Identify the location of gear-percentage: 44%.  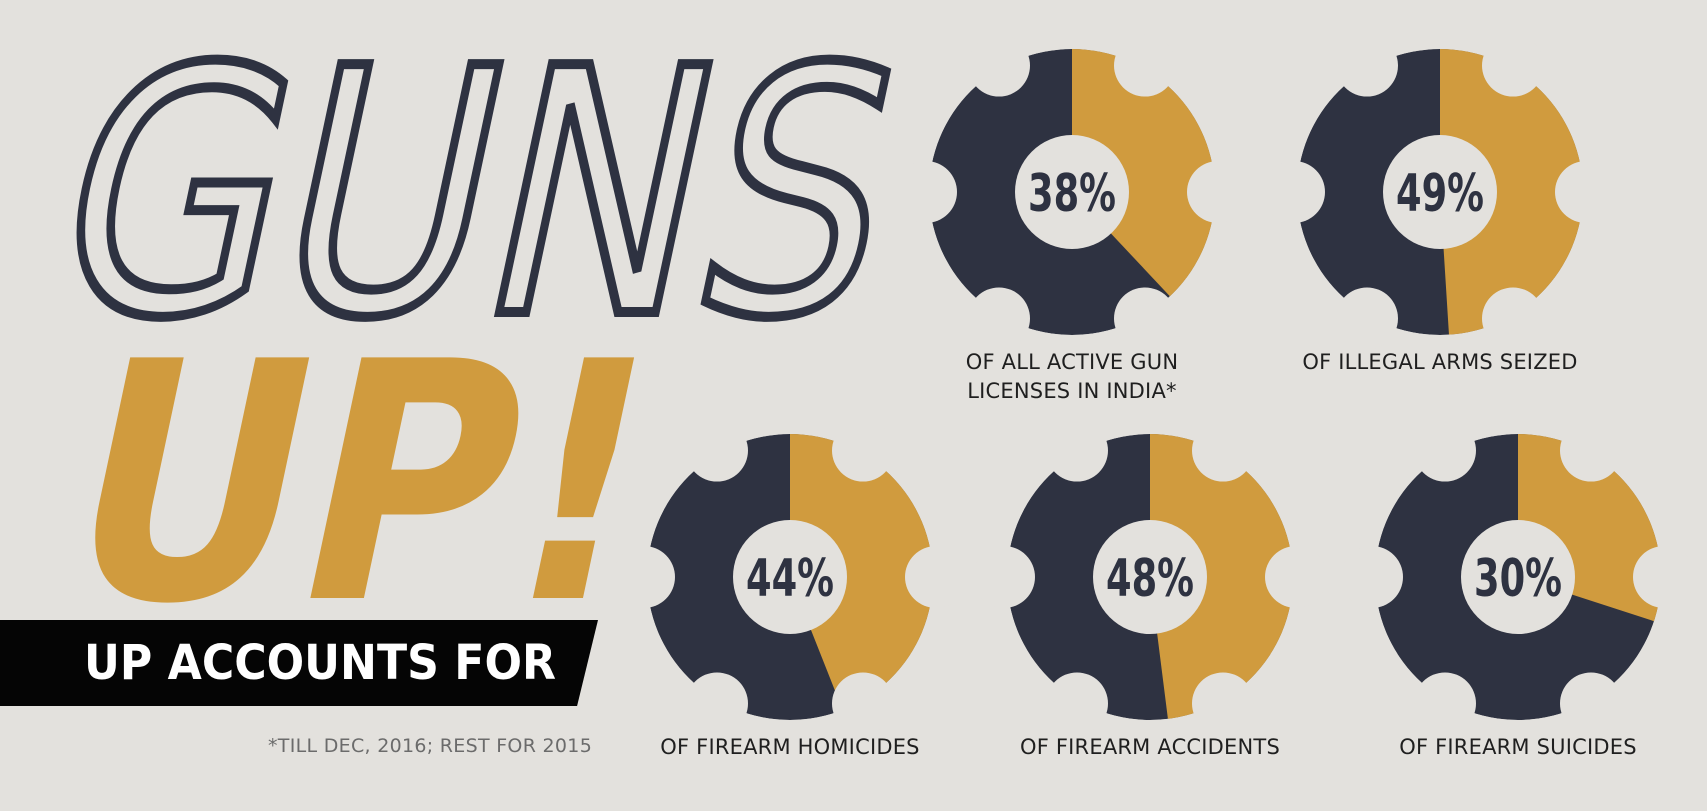
(790, 579).